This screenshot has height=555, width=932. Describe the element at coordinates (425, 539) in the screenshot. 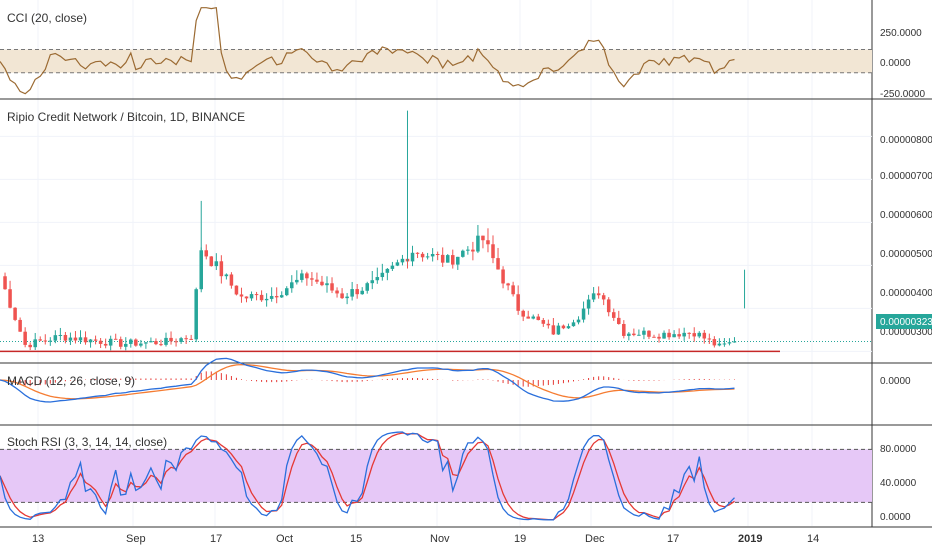

I see `time-axis: 13 Sep 17 Oct 15 Nov 19 Dec 17 2019 14` at that location.